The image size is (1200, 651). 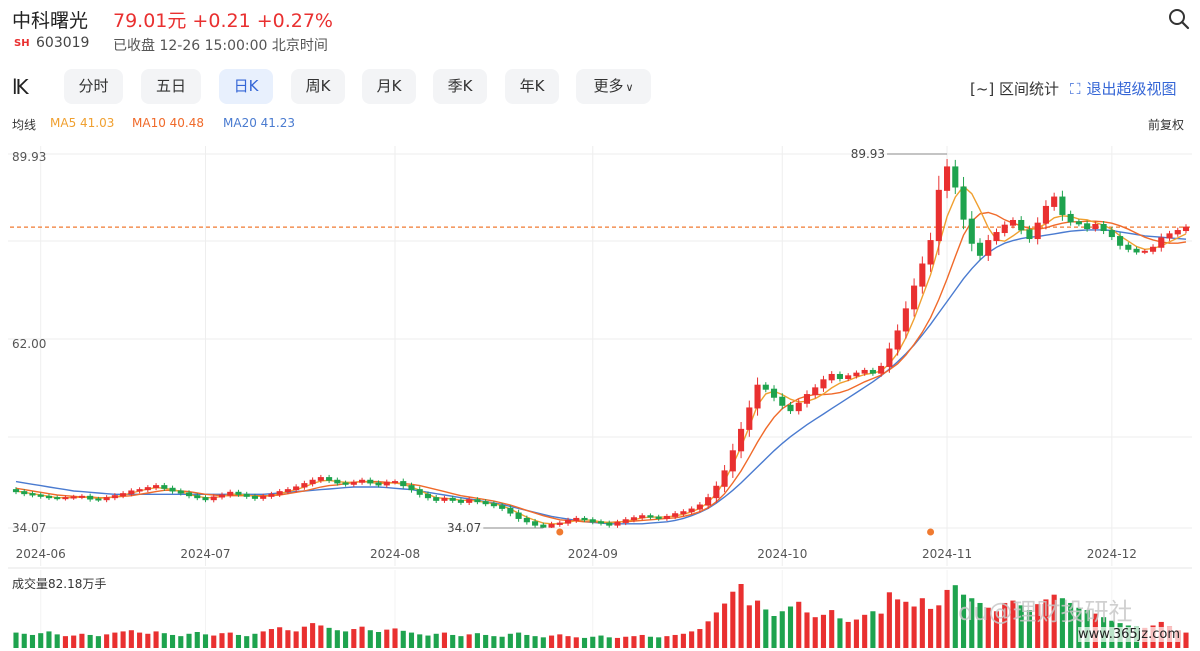 I want to click on tab-daily-k: 日K, so click(x=246, y=86).